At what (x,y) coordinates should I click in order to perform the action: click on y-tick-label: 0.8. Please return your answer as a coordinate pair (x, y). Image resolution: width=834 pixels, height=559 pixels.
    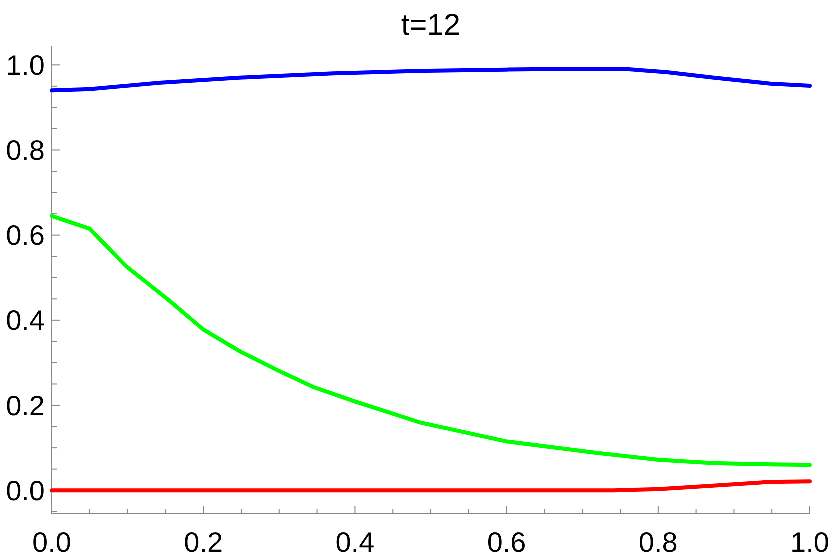
    Looking at the image, I should click on (25, 150).